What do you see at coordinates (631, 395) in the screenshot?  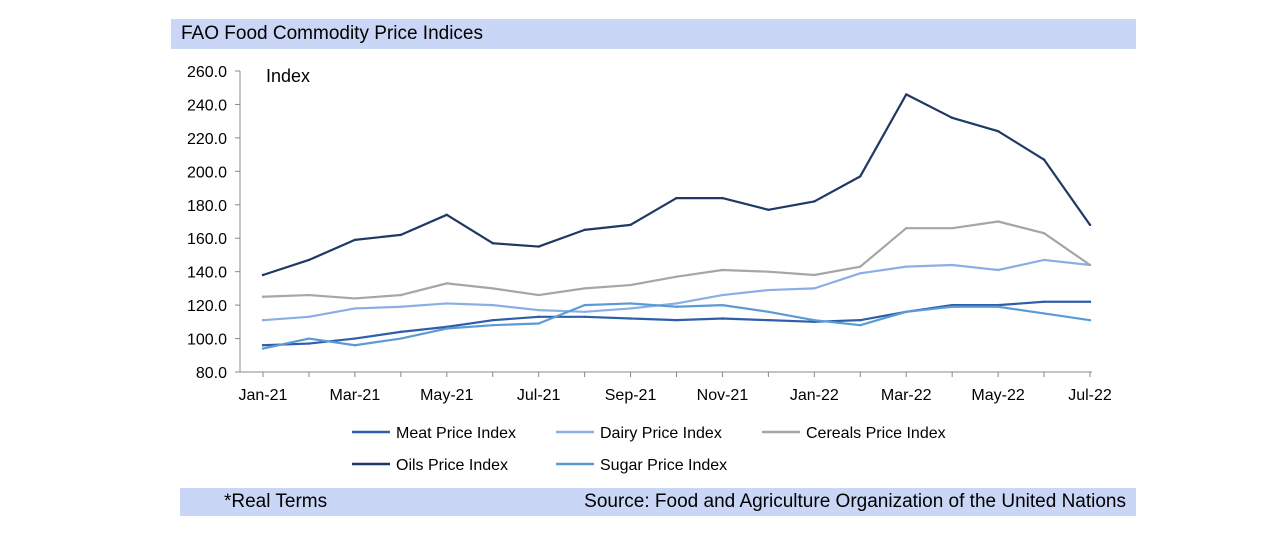 I see `x-tick-label: Sep-21` at bounding box center [631, 395].